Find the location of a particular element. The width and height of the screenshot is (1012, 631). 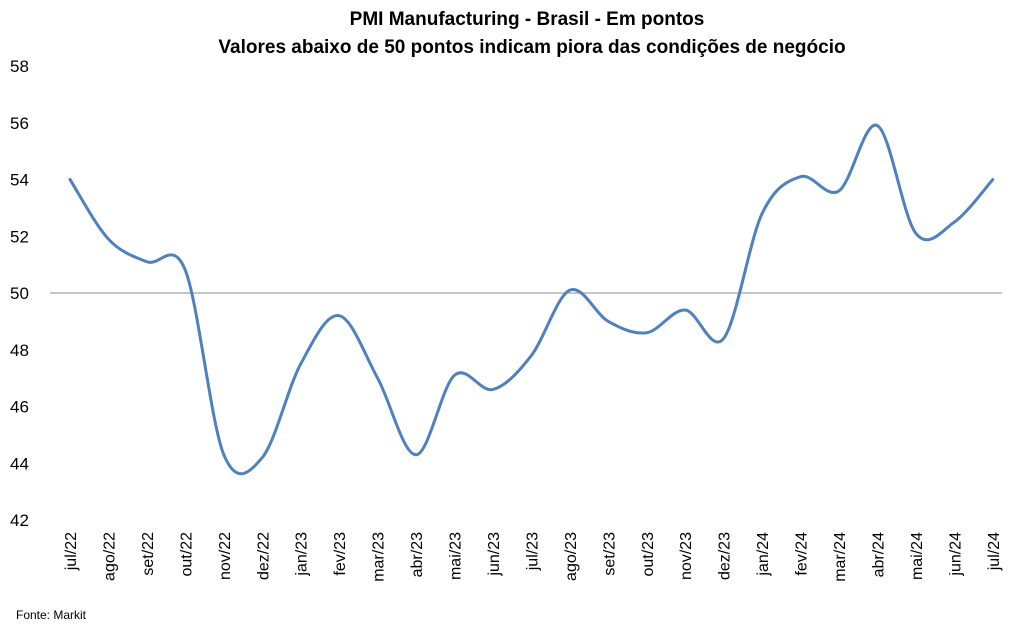

y-tick-label: 50 is located at coordinates (19, 293).